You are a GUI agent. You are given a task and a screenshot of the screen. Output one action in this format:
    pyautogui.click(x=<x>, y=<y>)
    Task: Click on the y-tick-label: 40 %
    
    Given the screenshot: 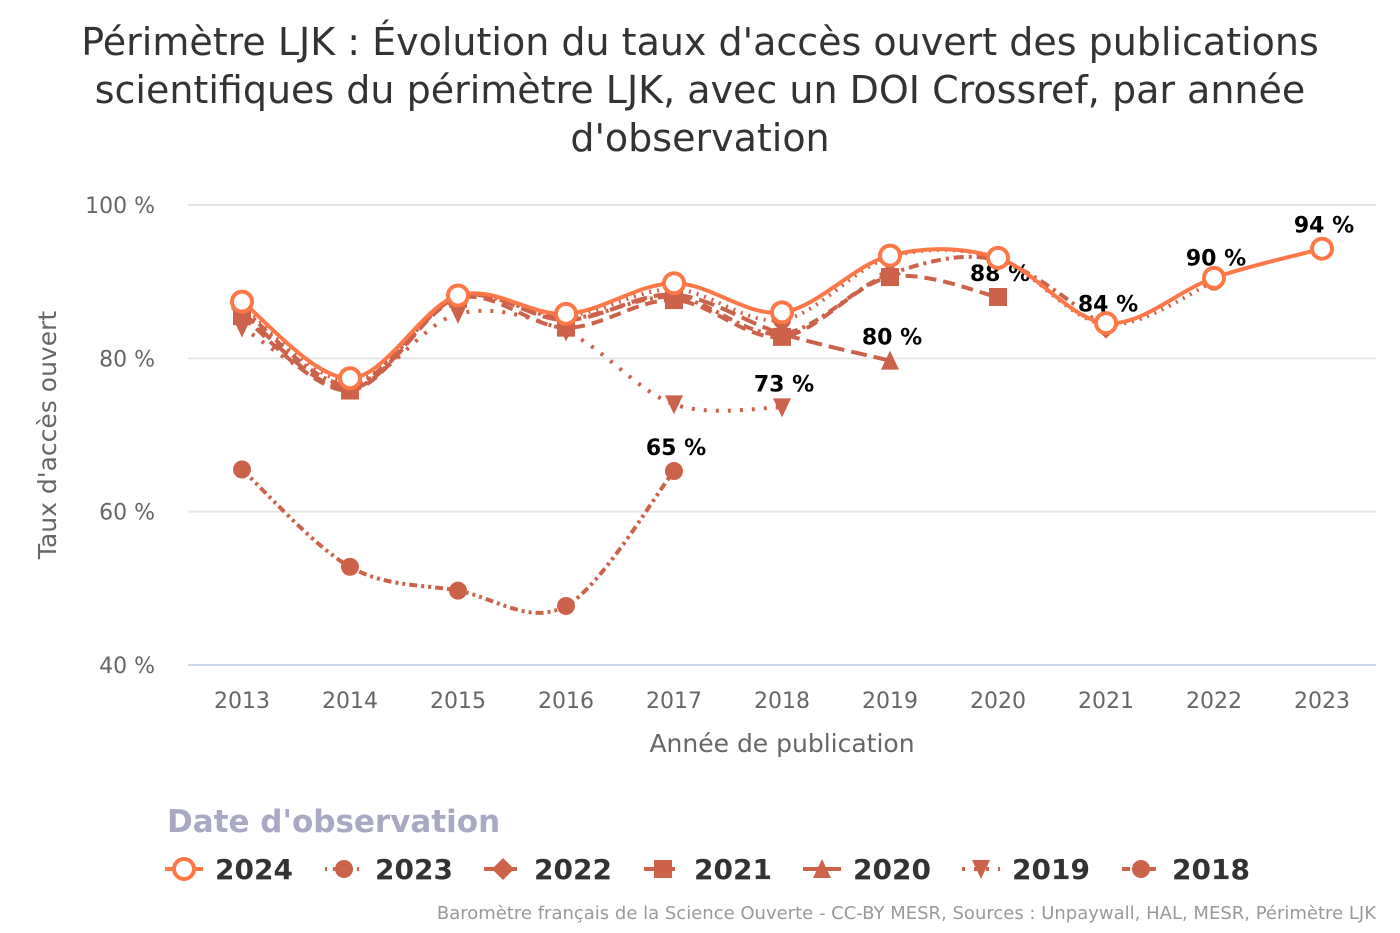 What is the action you would take?
    pyautogui.click(x=127, y=666)
    